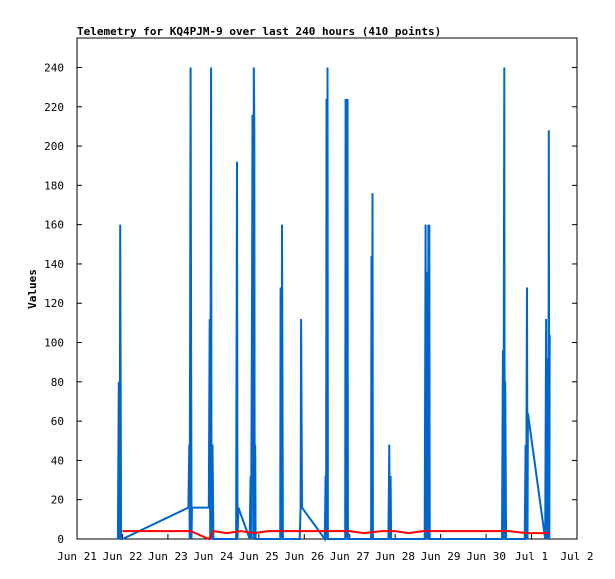 This screenshot has width=615, height=579. What do you see at coordinates (54, 185) in the screenshot?
I see `y-tick-label: 180` at bounding box center [54, 185].